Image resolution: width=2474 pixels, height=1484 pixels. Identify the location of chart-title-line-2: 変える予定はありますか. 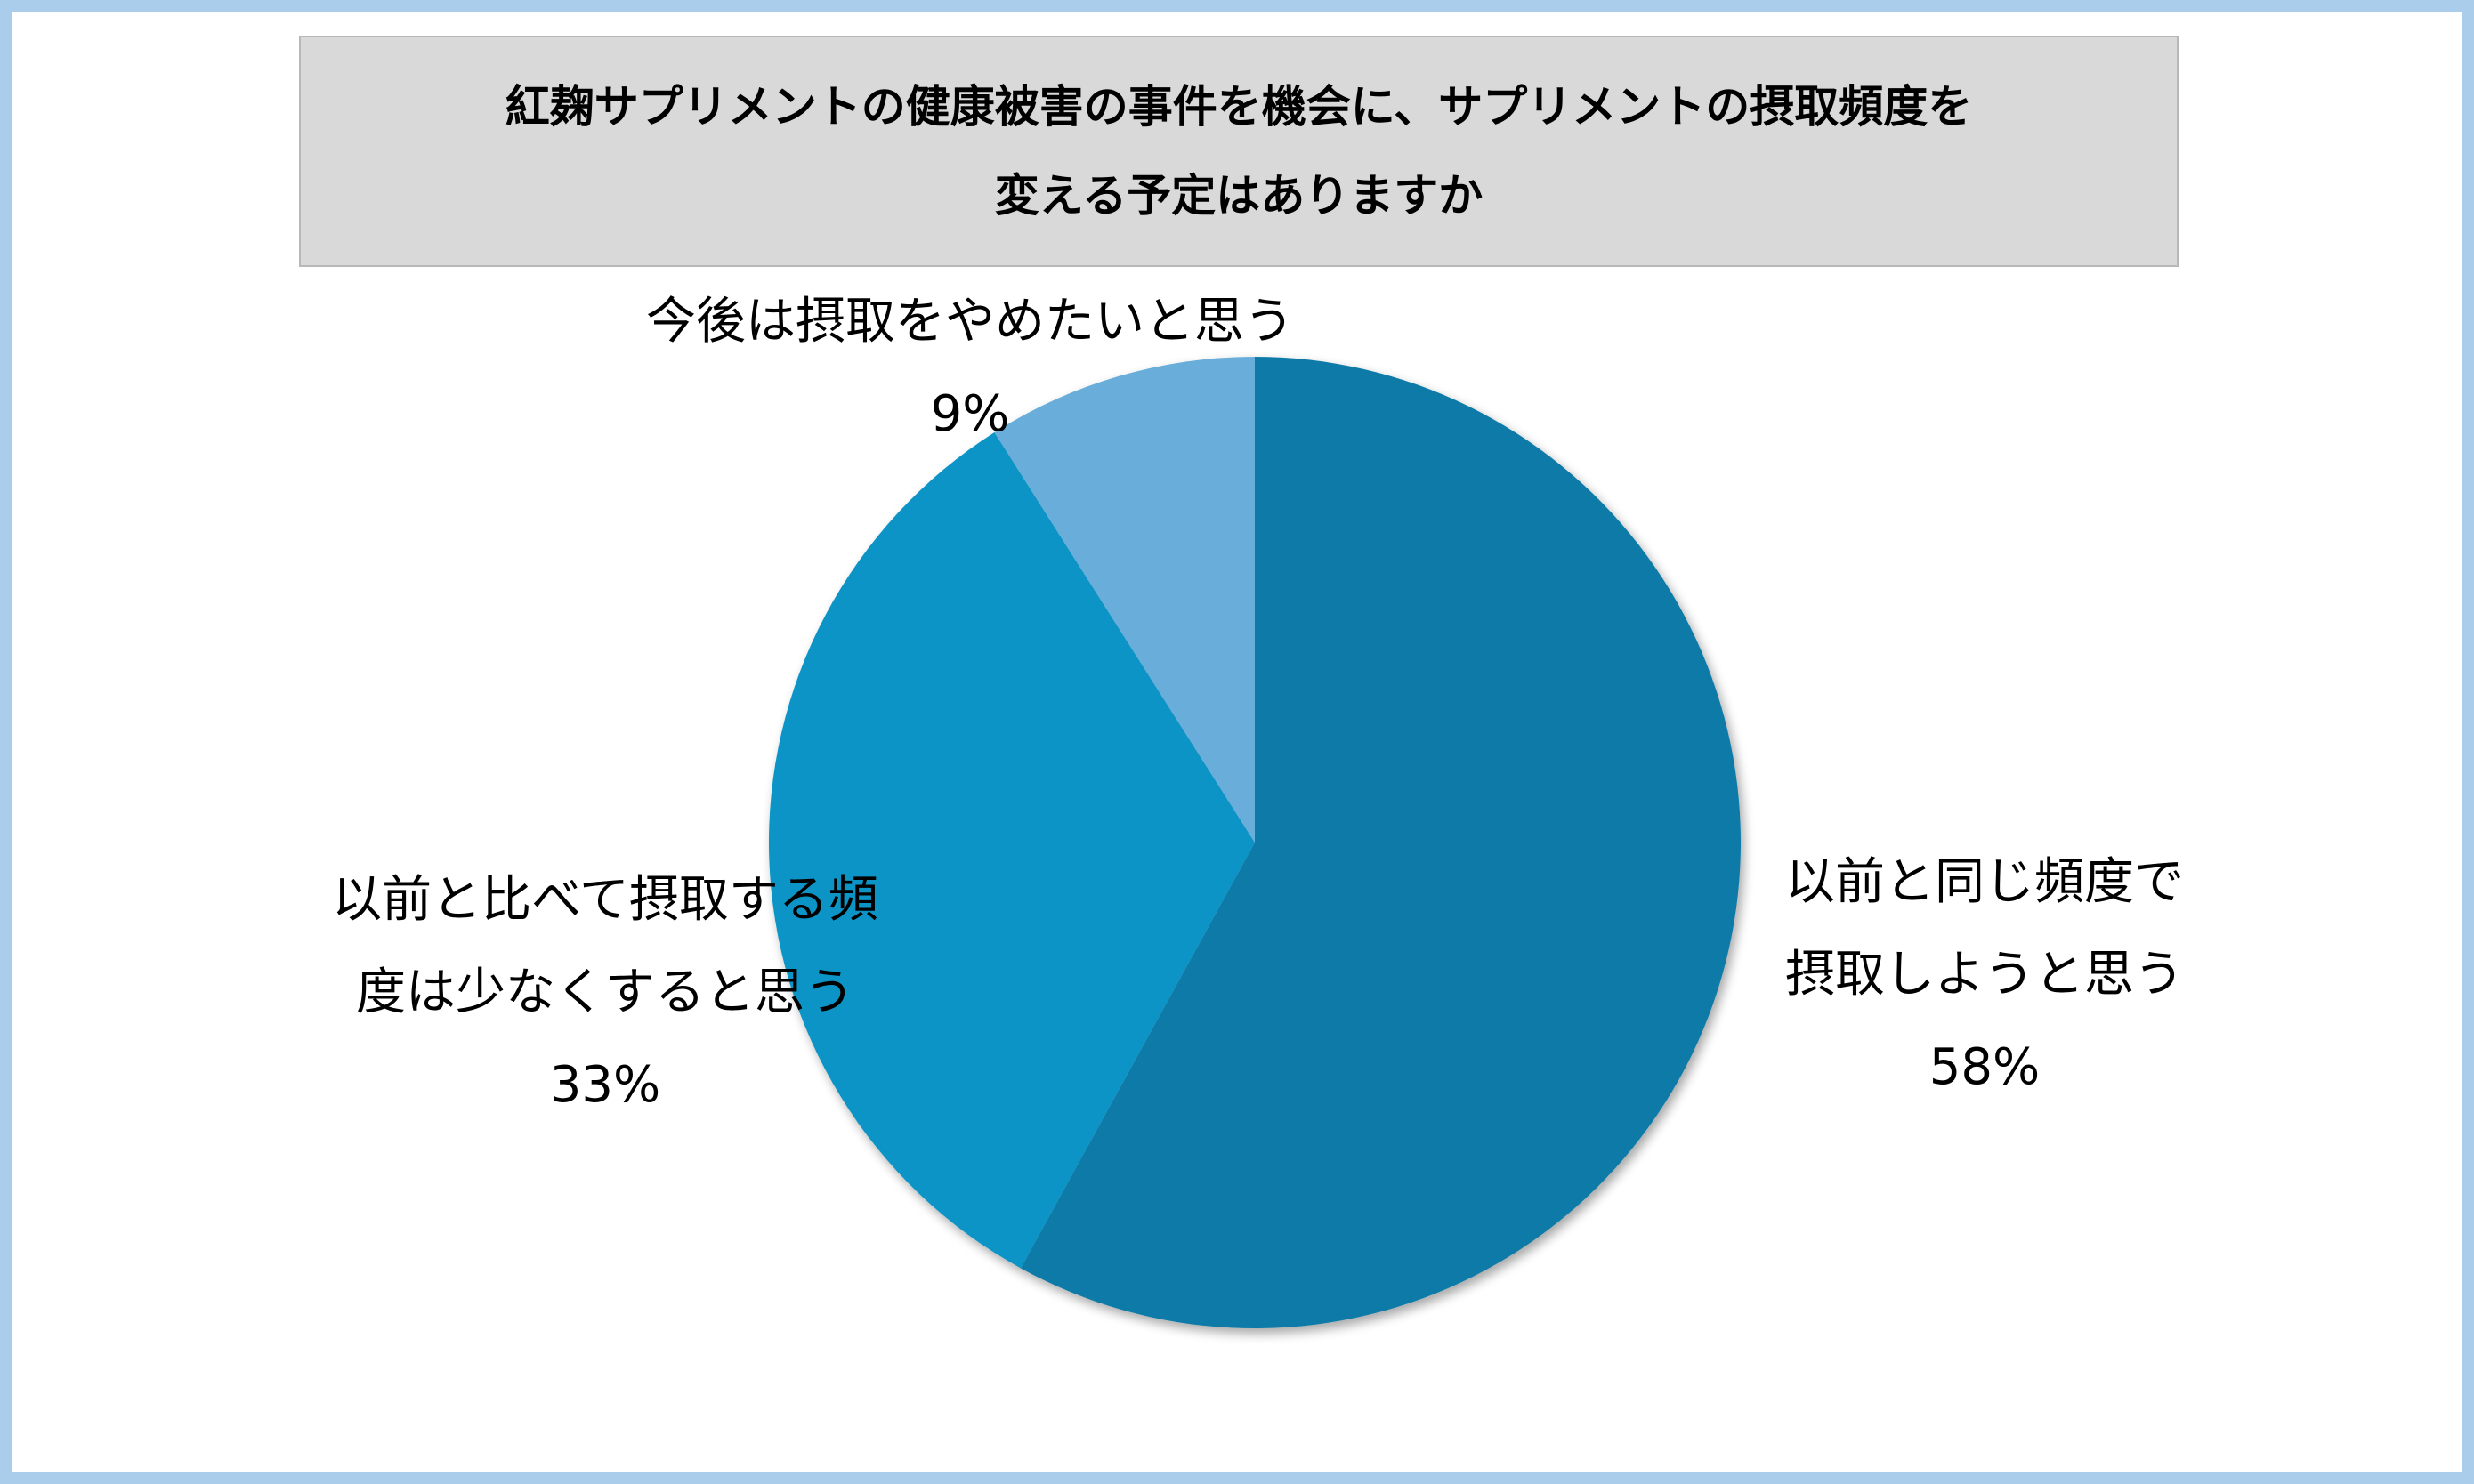
(1239, 196).